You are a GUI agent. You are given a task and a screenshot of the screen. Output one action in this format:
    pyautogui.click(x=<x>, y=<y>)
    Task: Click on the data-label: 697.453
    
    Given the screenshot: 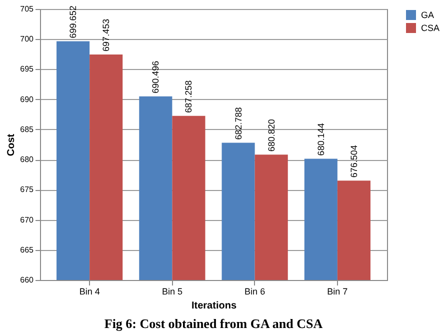 What is the action you would take?
    pyautogui.click(x=106, y=35)
    